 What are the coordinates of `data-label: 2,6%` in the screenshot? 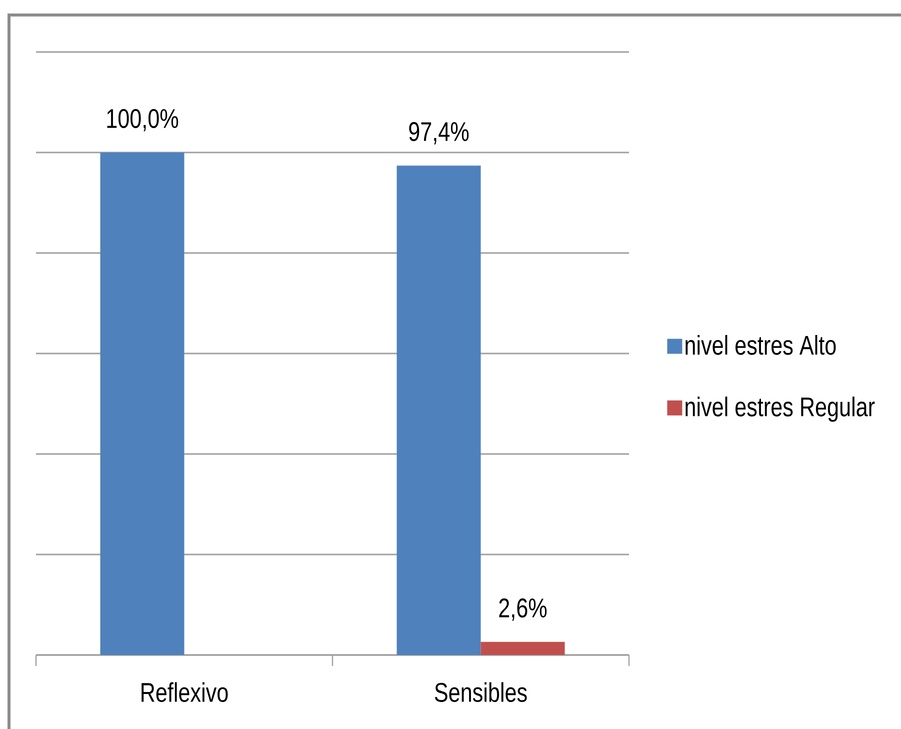 It's located at (523, 609).